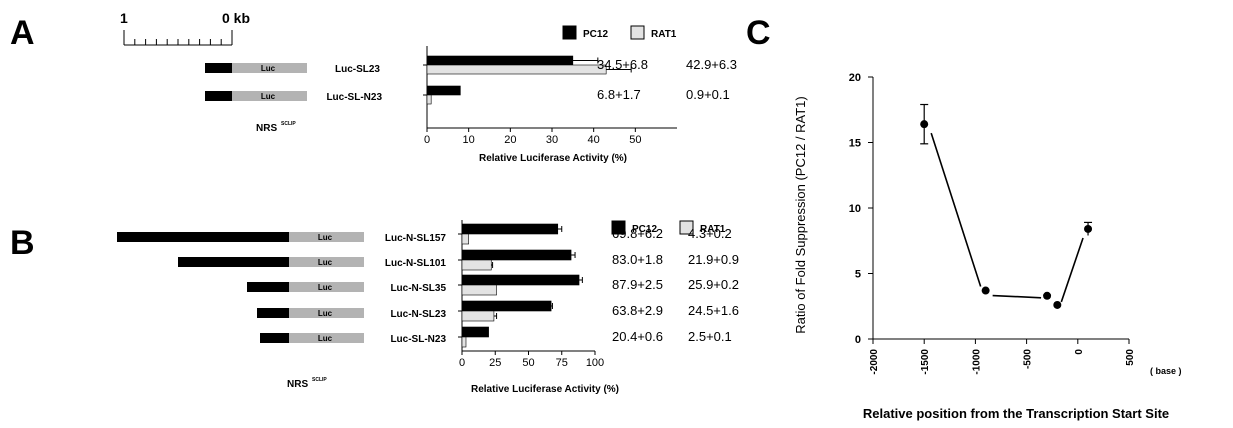 The image size is (1233, 428). I want to click on construct-name: Luc-N-SL35, so click(418, 288).